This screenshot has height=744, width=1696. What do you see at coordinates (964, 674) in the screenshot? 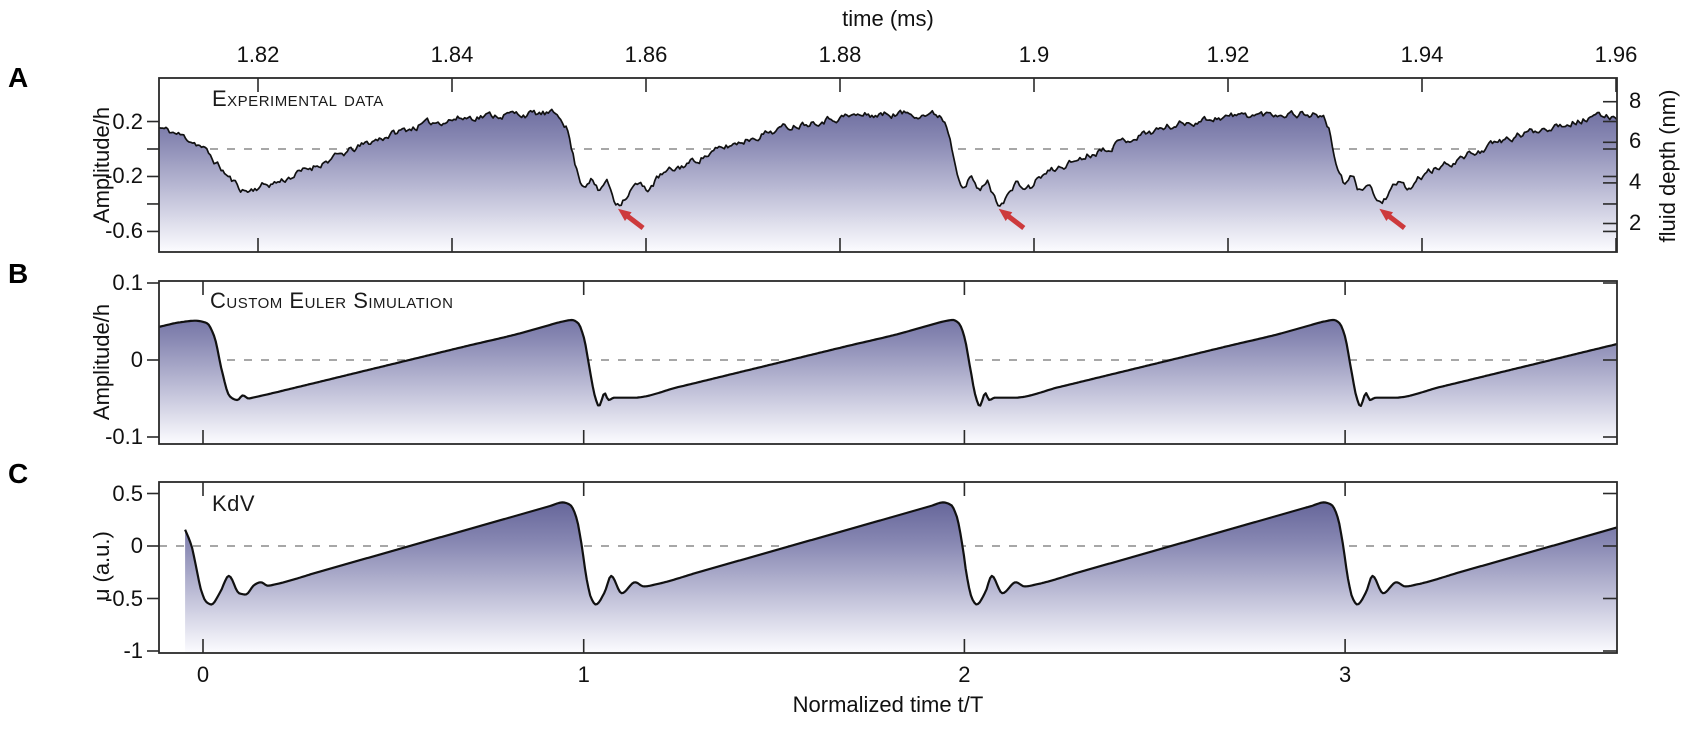
I see `bottom-axis-tick-label: 2` at bounding box center [964, 674].